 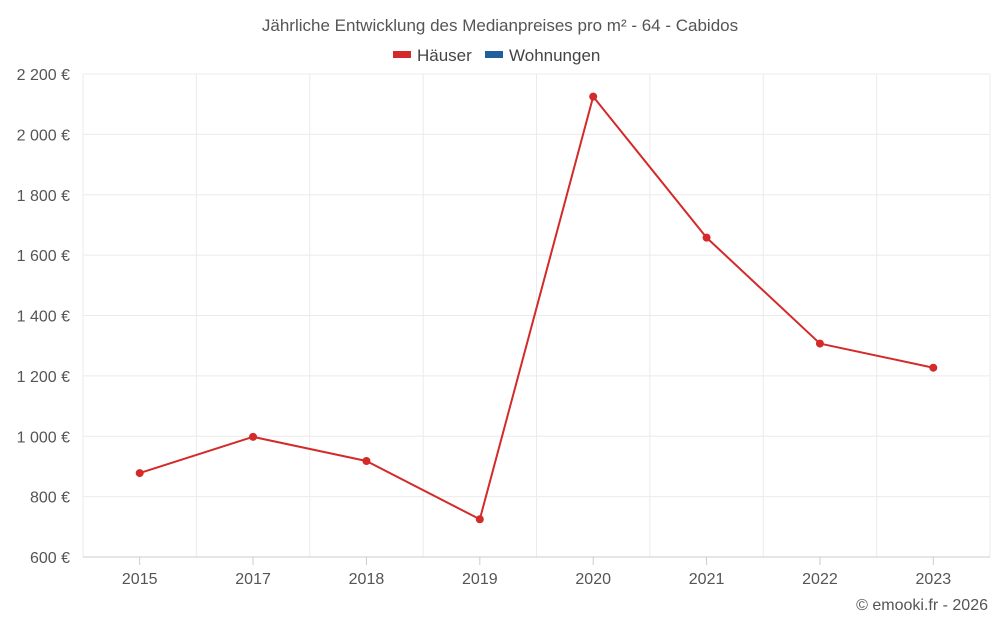 What do you see at coordinates (593, 579) in the screenshot?
I see `x-tick-label: 2020` at bounding box center [593, 579].